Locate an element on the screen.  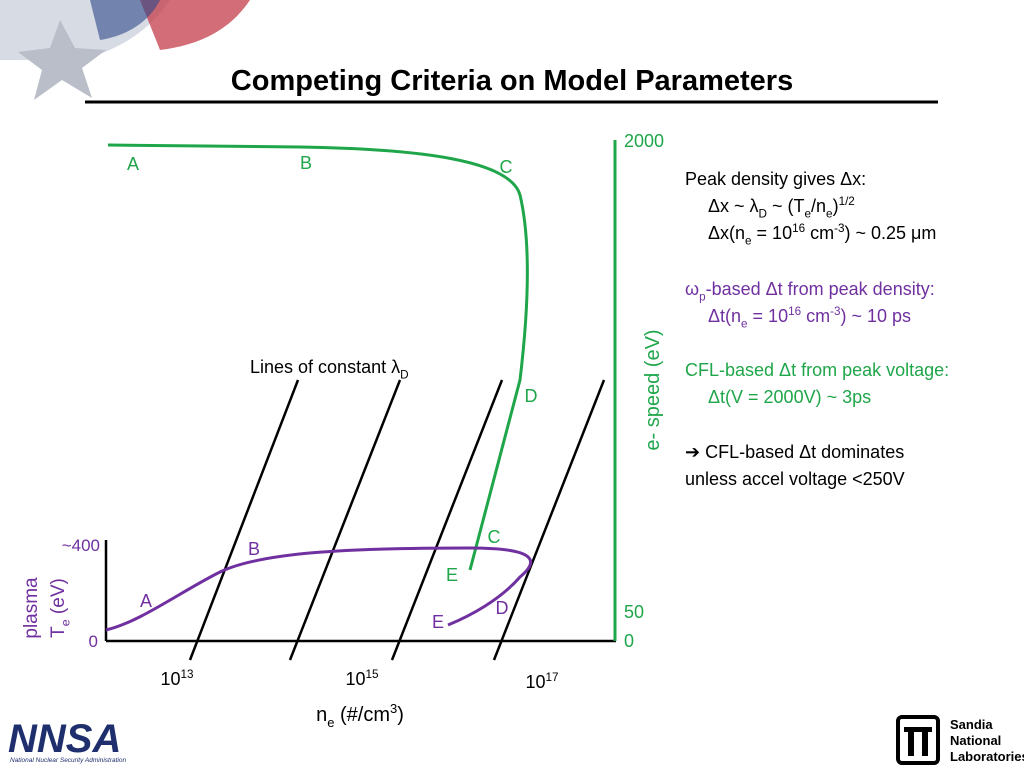
x-tick-label: 1013 is located at coordinates (176, 678).